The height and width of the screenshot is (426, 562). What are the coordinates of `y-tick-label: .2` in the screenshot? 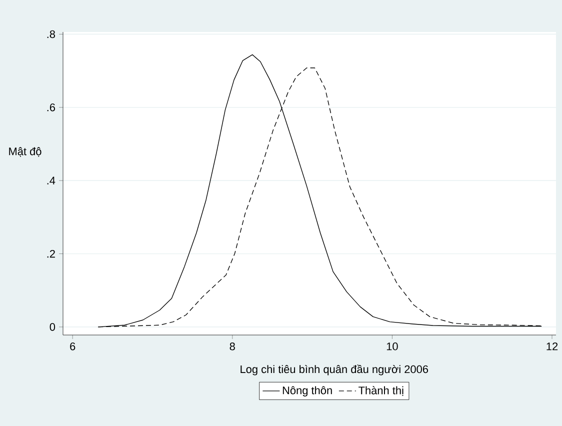 It's located at (51, 254).